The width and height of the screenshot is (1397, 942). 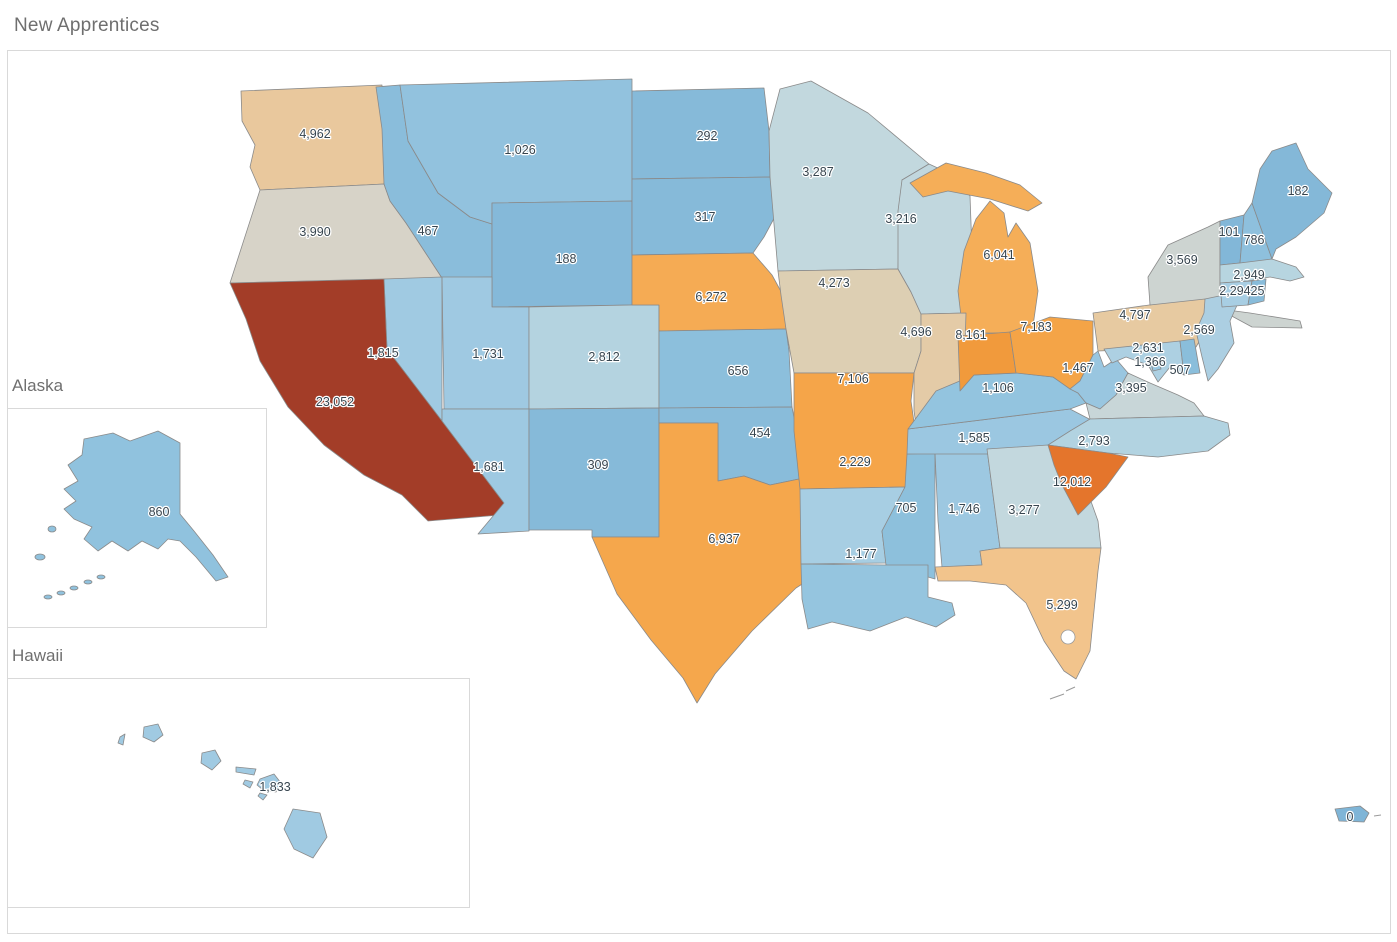 I want to click on island-lanai, so click(x=248, y=784).